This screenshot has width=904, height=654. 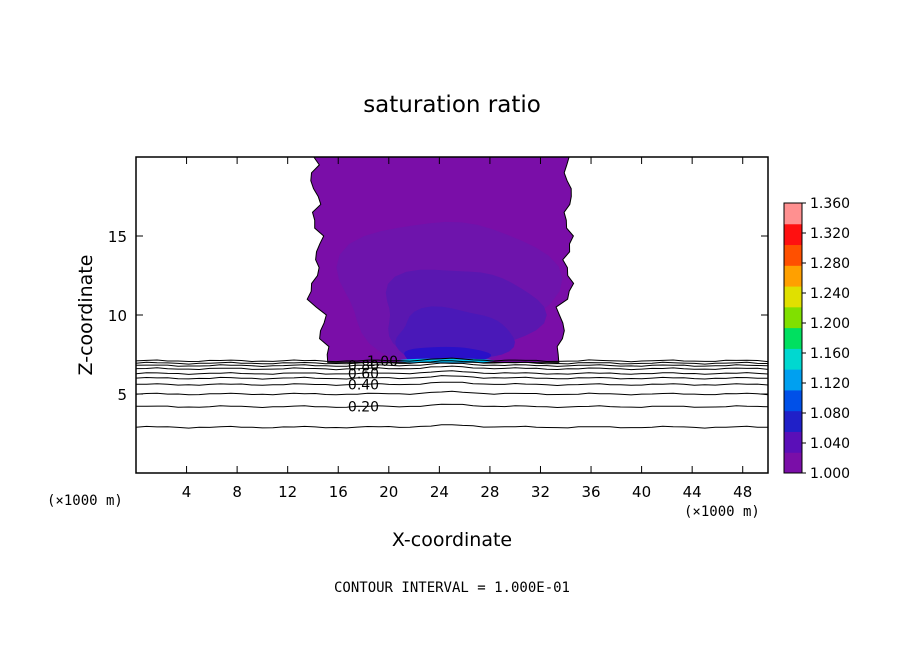 I want to click on x-tick-label: 20, so click(x=388, y=492).